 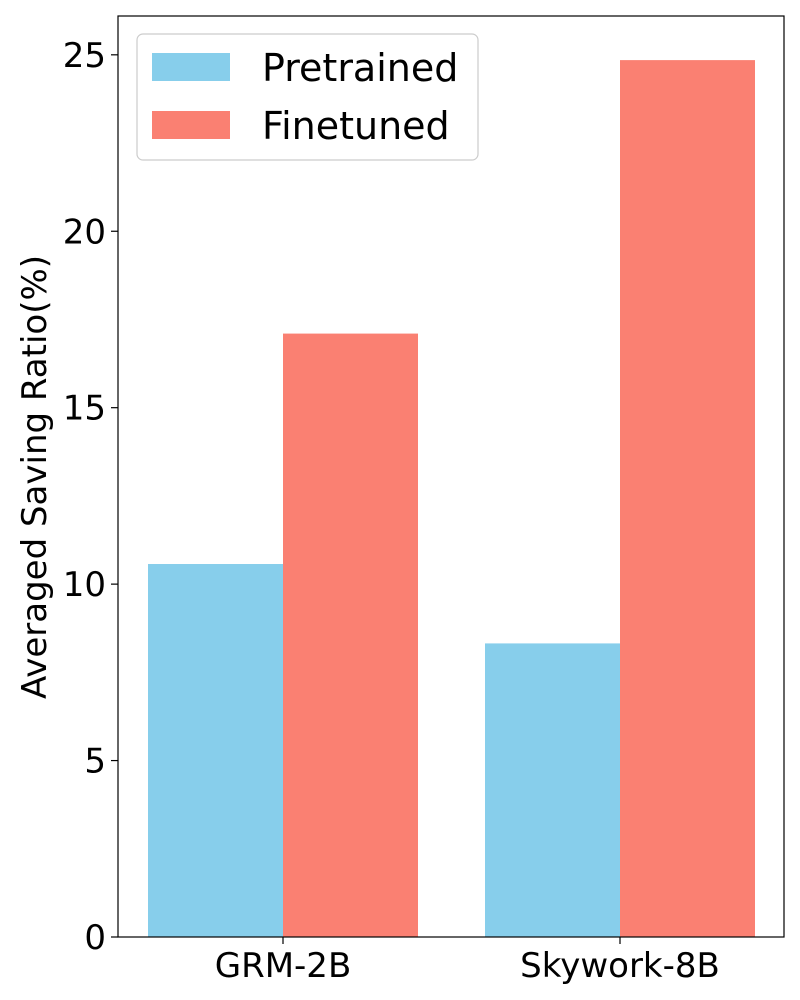 What do you see at coordinates (84, 232) in the screenshot?
I see `y-tick-label: 20` at bounding box center [84, 232].